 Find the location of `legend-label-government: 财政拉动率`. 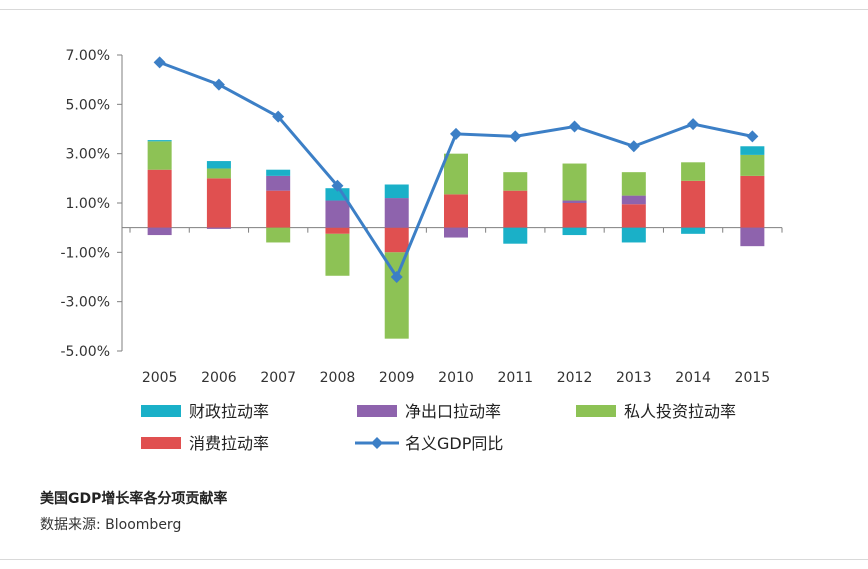

legend-label-government: 财政拉动率 is located at coordinates (229, 411).